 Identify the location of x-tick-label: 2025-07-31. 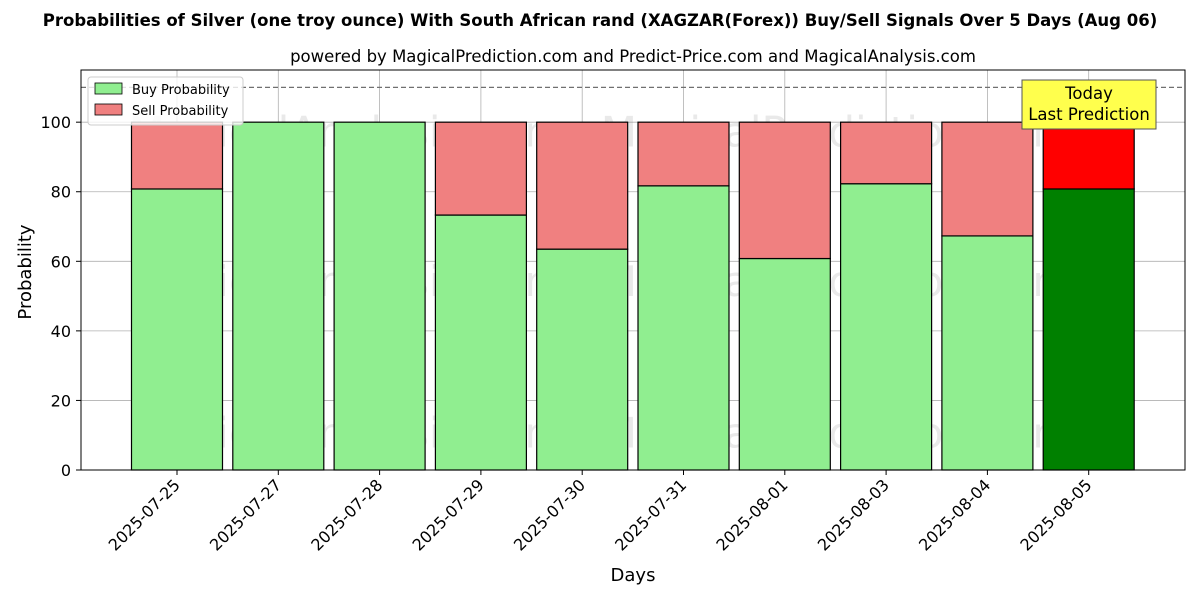
(650, 514).